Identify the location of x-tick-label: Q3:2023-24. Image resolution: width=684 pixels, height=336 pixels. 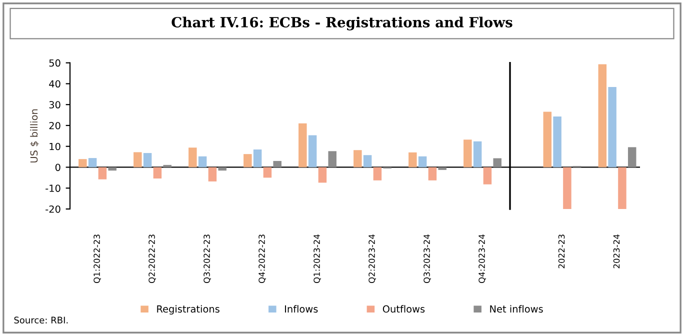
(427, 259).